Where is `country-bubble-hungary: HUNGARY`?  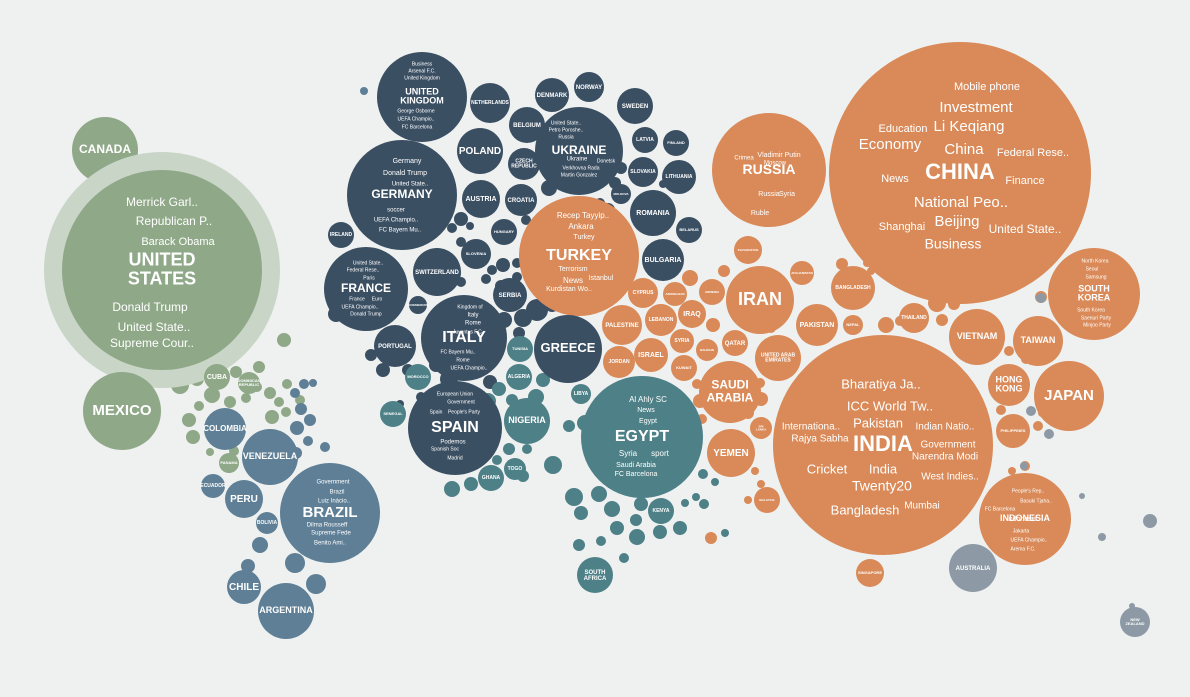
country-bubble-hungary: HUNGARY is located at coordinates (504, 232).